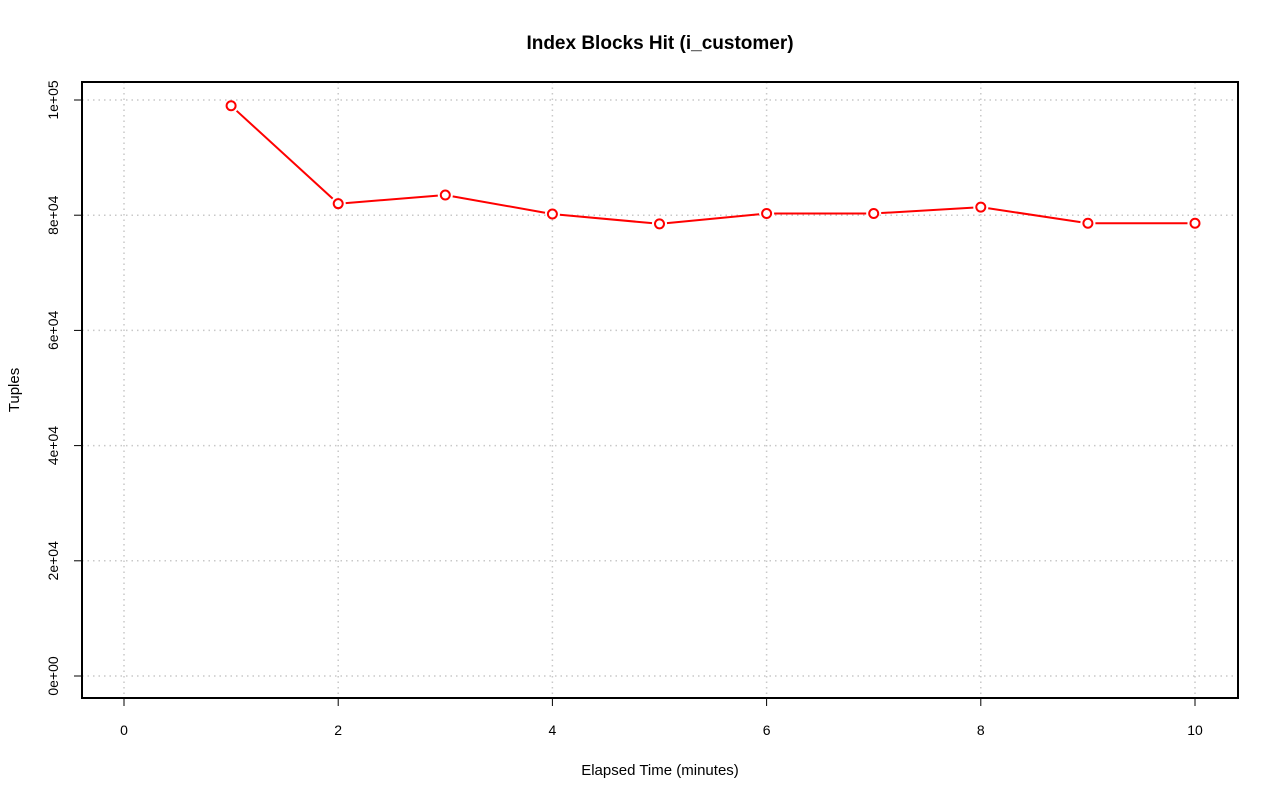  What do you see at coordinates (53, 446) in the screenshot?
I see `y-tick-label: 4e+04` at bounding box center [53, 446].